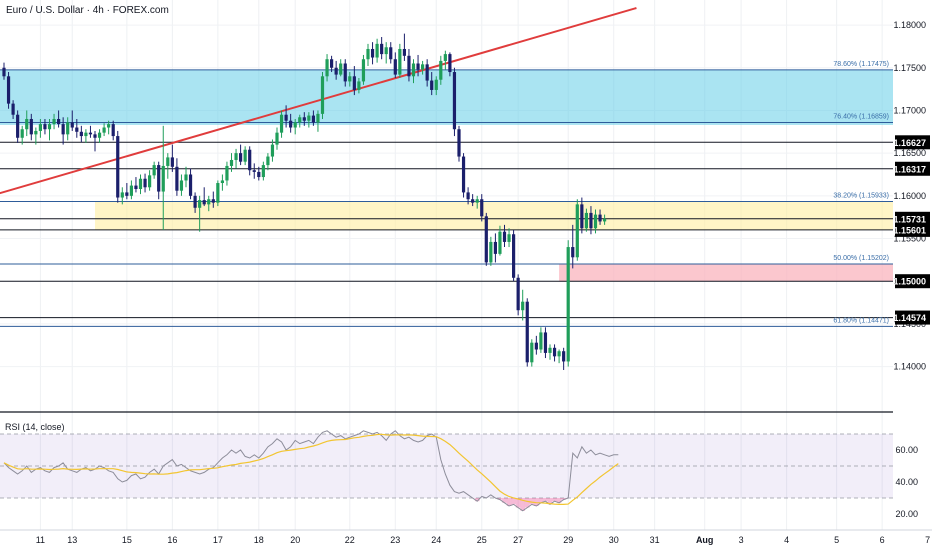 The height and width of the screenshot is (550, 932). I want to click on time-tick: 11, so click(40, 540).